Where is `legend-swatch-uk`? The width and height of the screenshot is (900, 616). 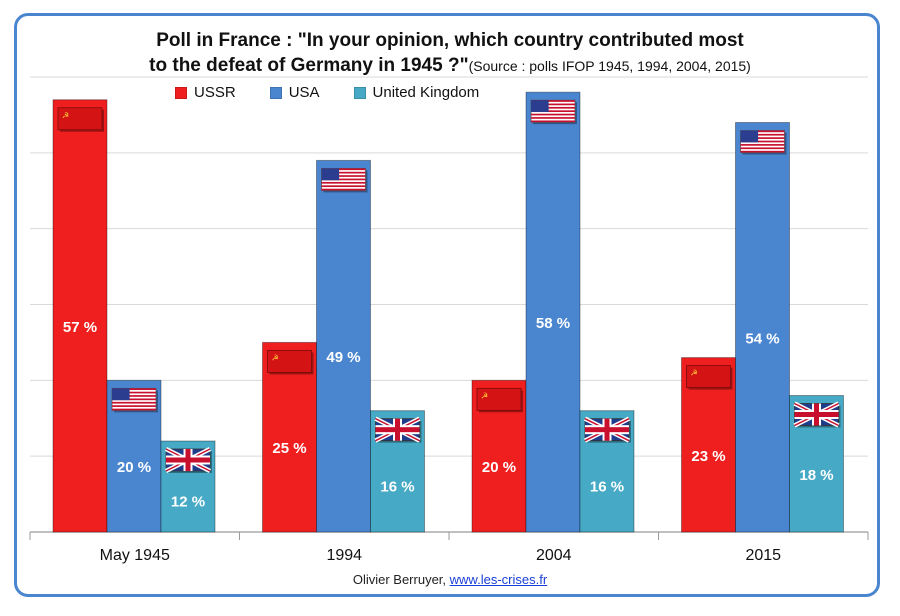
legend-swatch-uk is located at coordinates (359, 92).